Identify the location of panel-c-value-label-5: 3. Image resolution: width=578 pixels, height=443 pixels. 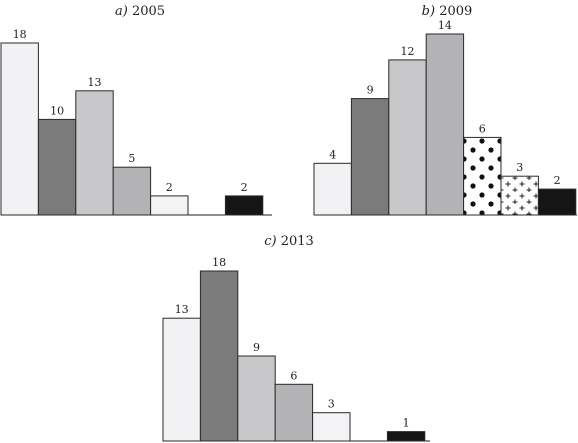
(331, 404).